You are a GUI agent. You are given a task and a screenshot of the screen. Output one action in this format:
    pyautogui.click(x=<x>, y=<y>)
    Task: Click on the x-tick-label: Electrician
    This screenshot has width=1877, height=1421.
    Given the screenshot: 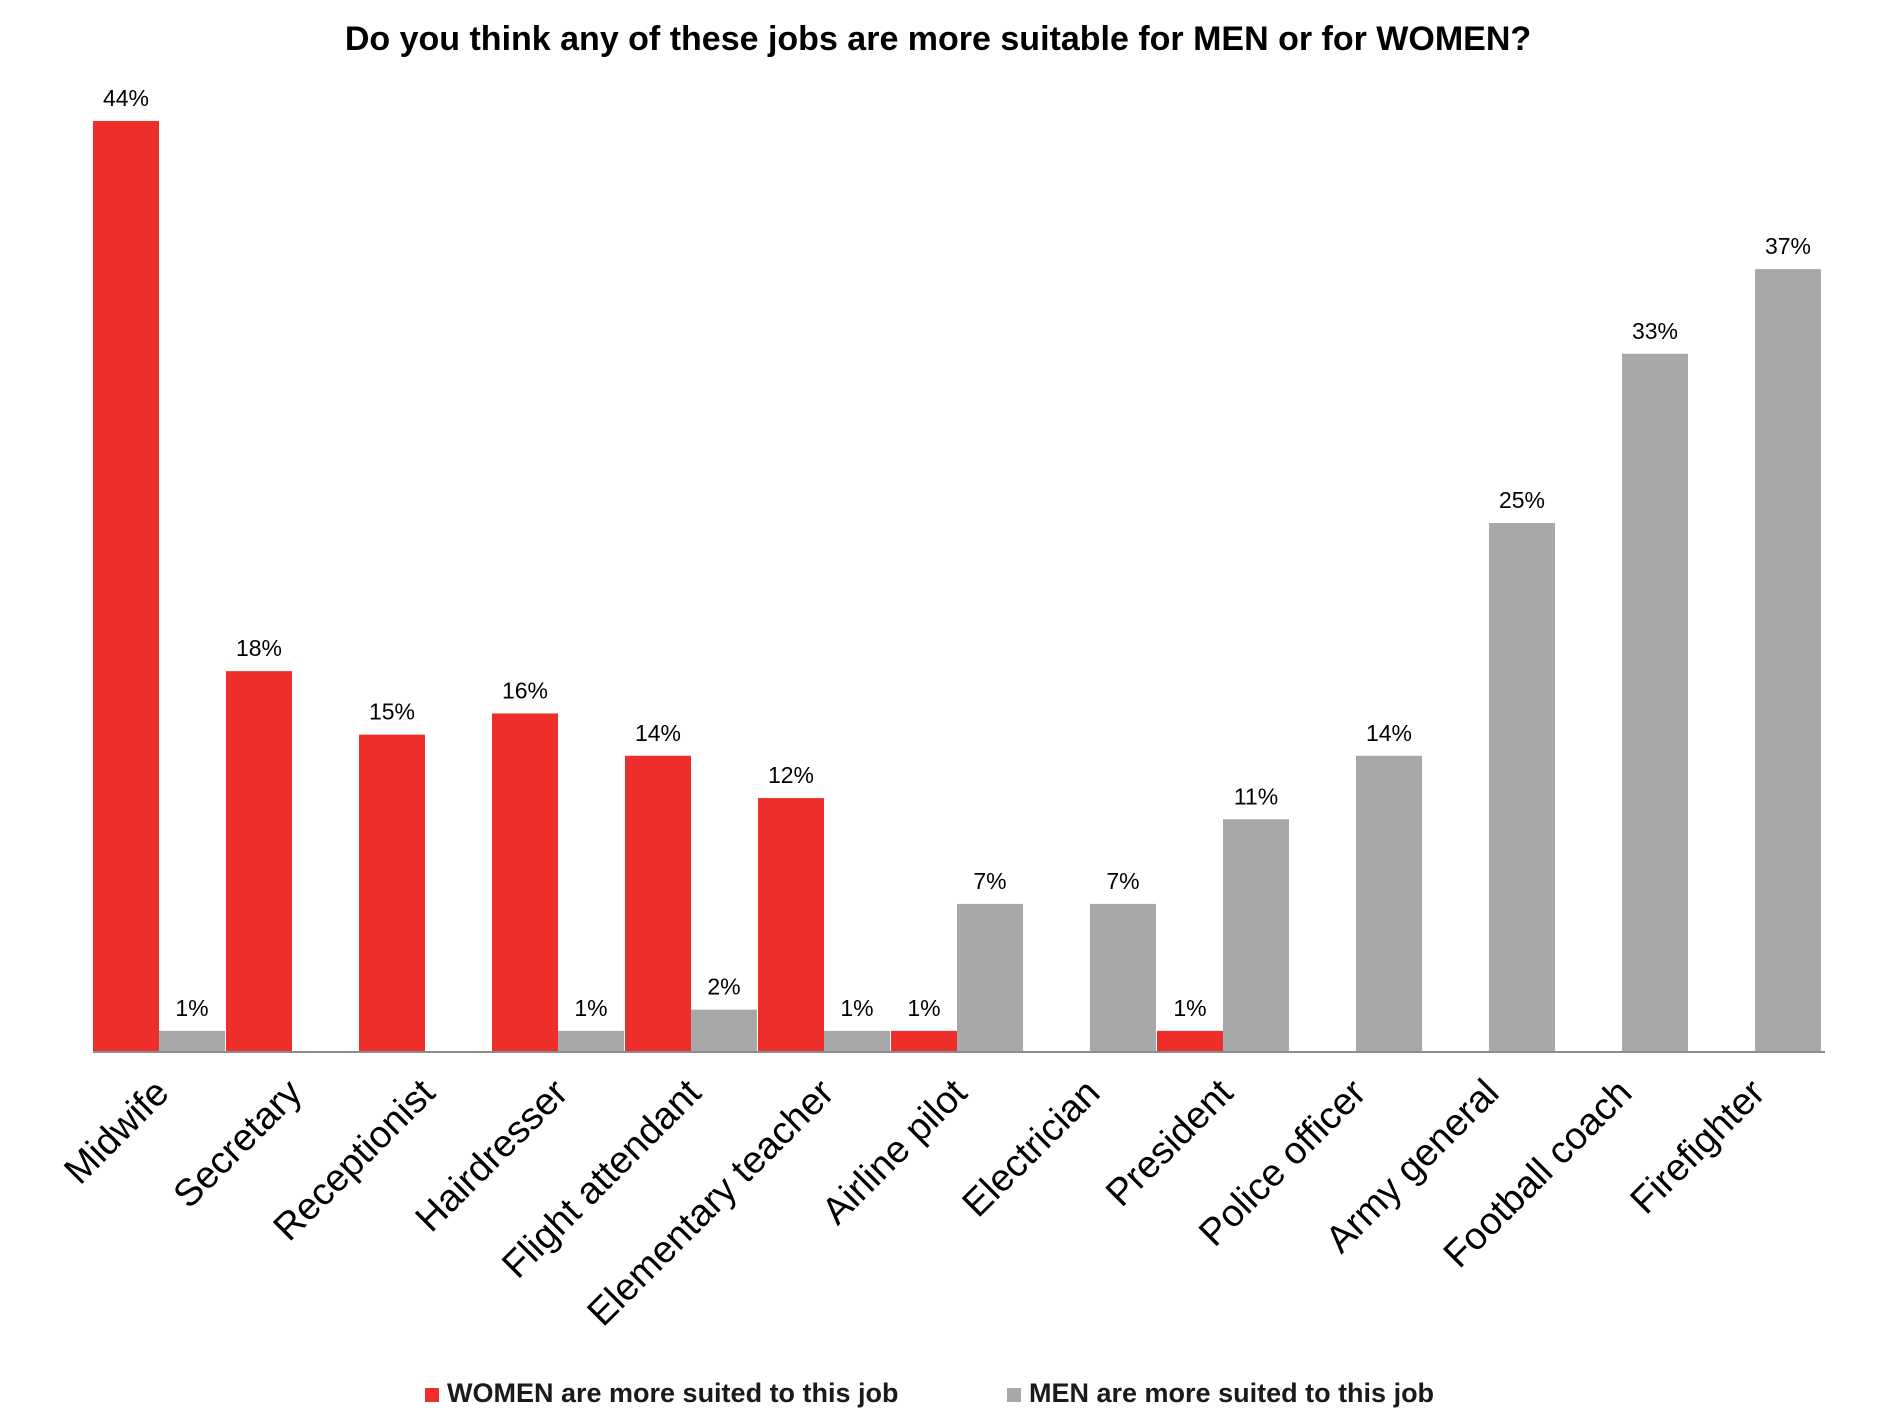 What is the action you would take?
    pyautogui.click(x=1032, y=1149)
    